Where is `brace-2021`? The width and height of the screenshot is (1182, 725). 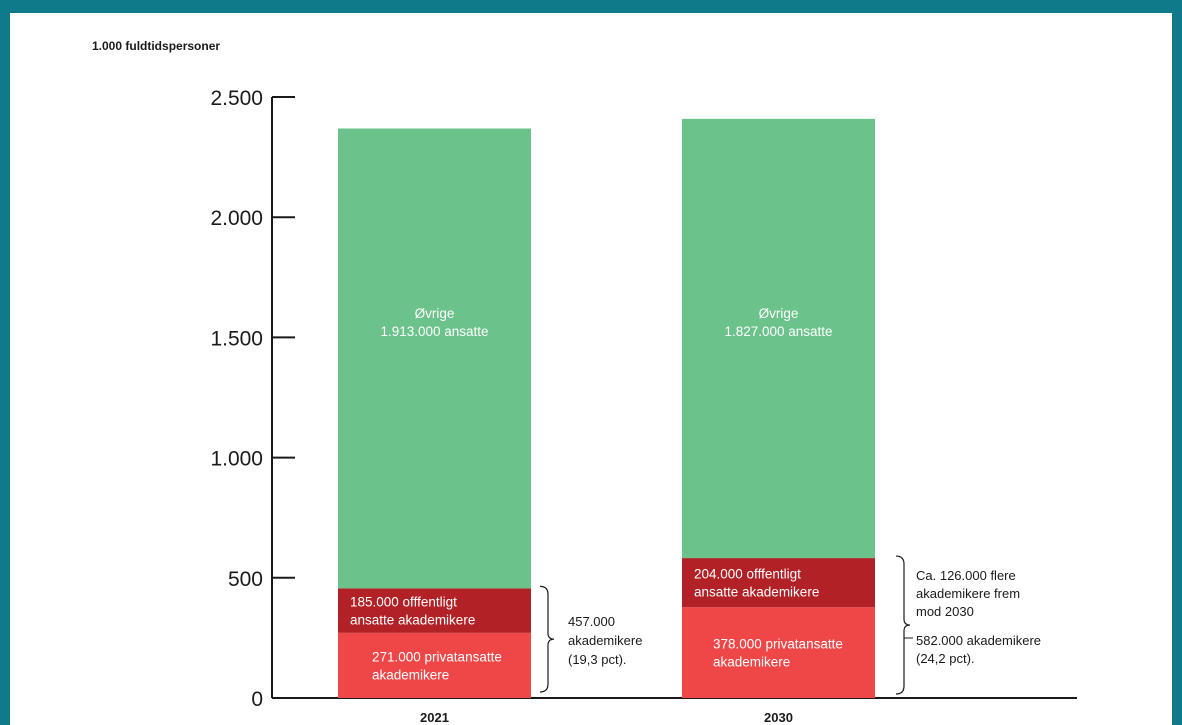 brace-2021 is located at coordinates (547, 639).